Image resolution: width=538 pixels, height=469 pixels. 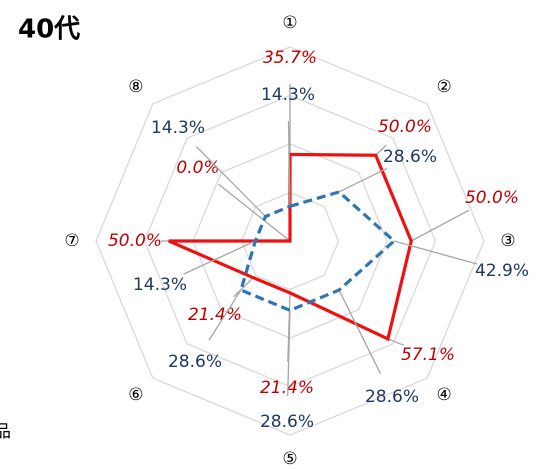 I want to click on data-label: 0.0%, so click(x=197, y=168).